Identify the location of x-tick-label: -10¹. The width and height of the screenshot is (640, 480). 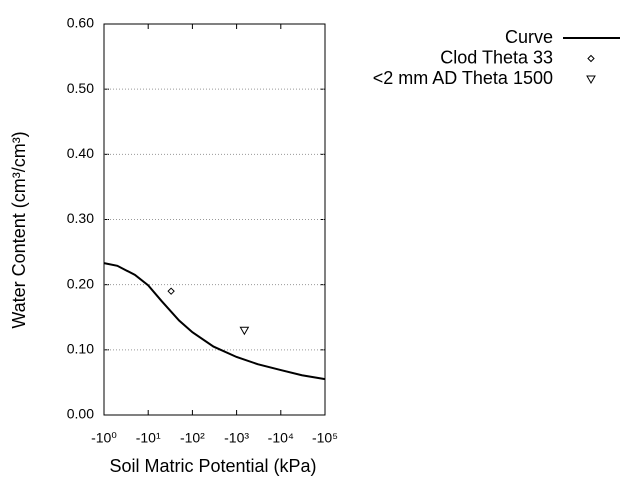
(148, 438).